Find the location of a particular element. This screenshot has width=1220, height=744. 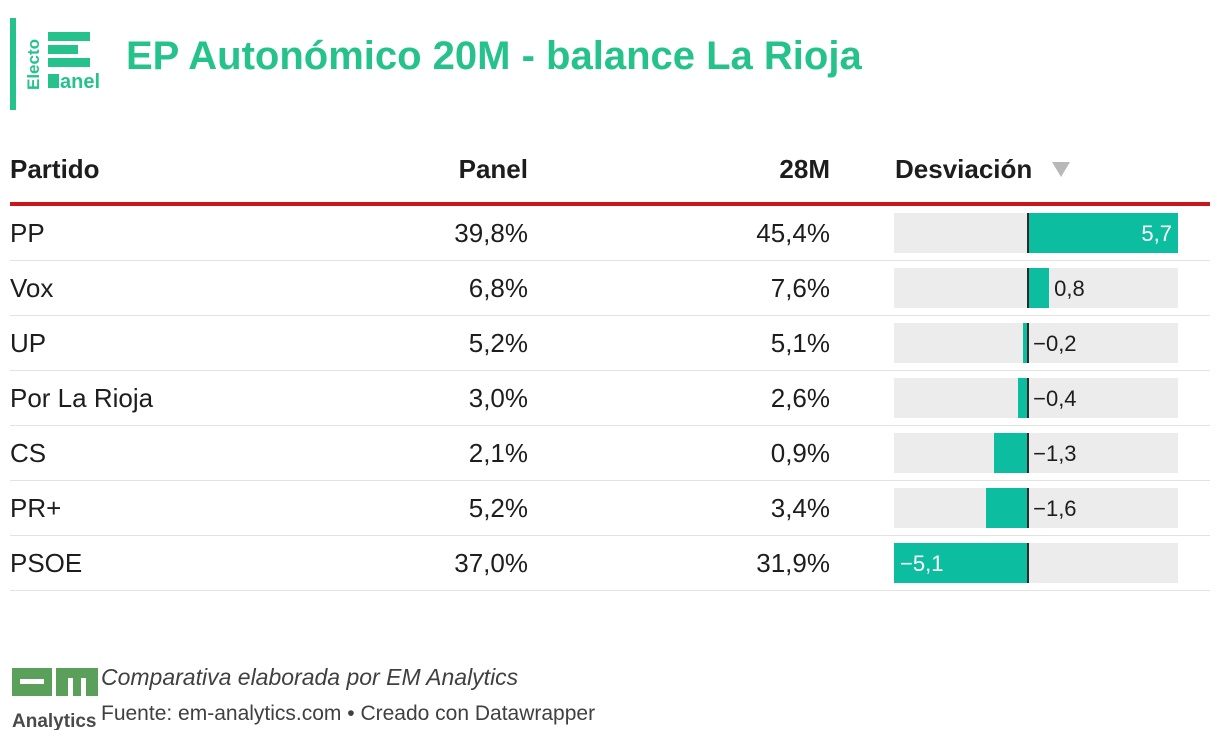

column-header-party: Partido is located at coordinates (55, 169).